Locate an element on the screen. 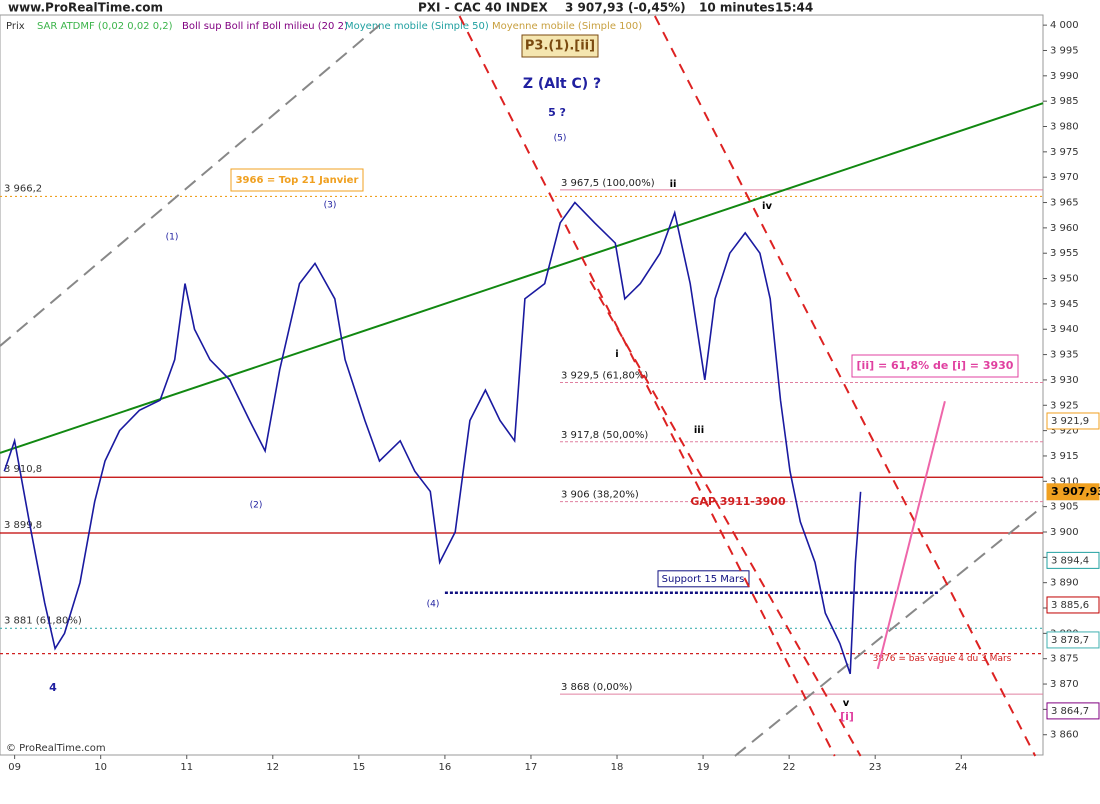  x-tick-label: 11 is located at coordinates (186, 767).